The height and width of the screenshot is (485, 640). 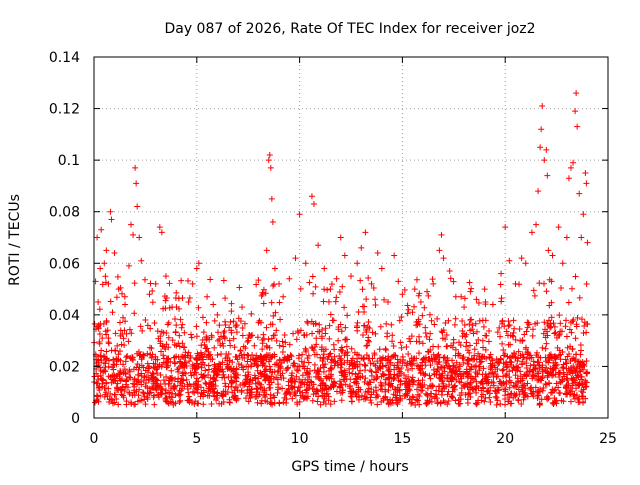 What do you see at coordinates (94, 439) in the screenshot?
I see `x-tick-label: 0` at bounding box center [94, 439].